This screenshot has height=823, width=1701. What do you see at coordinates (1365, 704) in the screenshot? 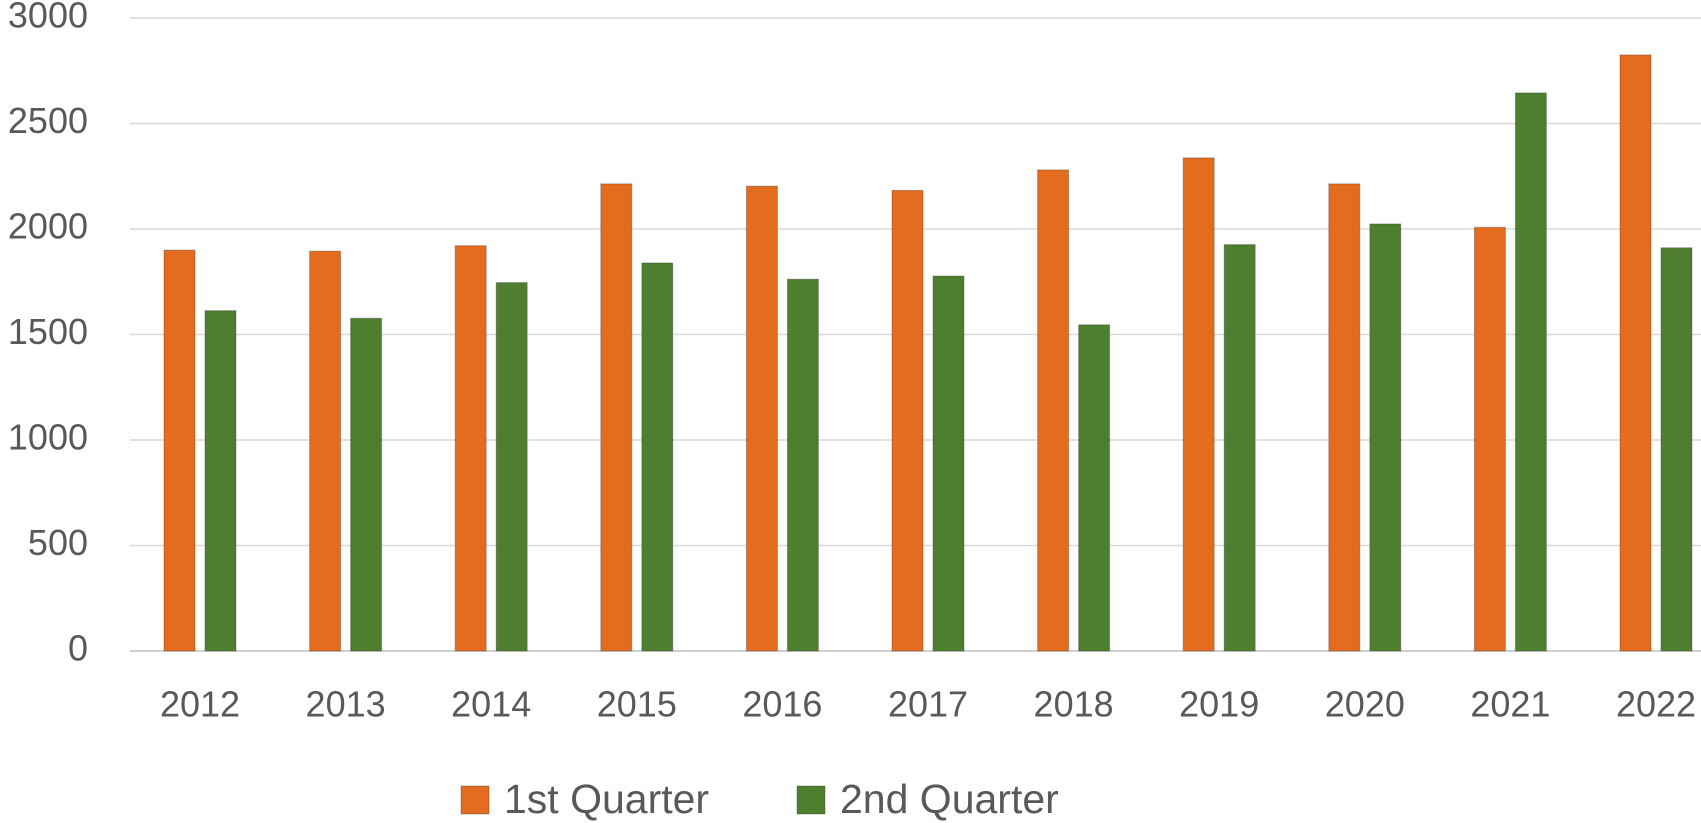
I see `x-tick-label: 2020` at bounding box center [1365, 704].